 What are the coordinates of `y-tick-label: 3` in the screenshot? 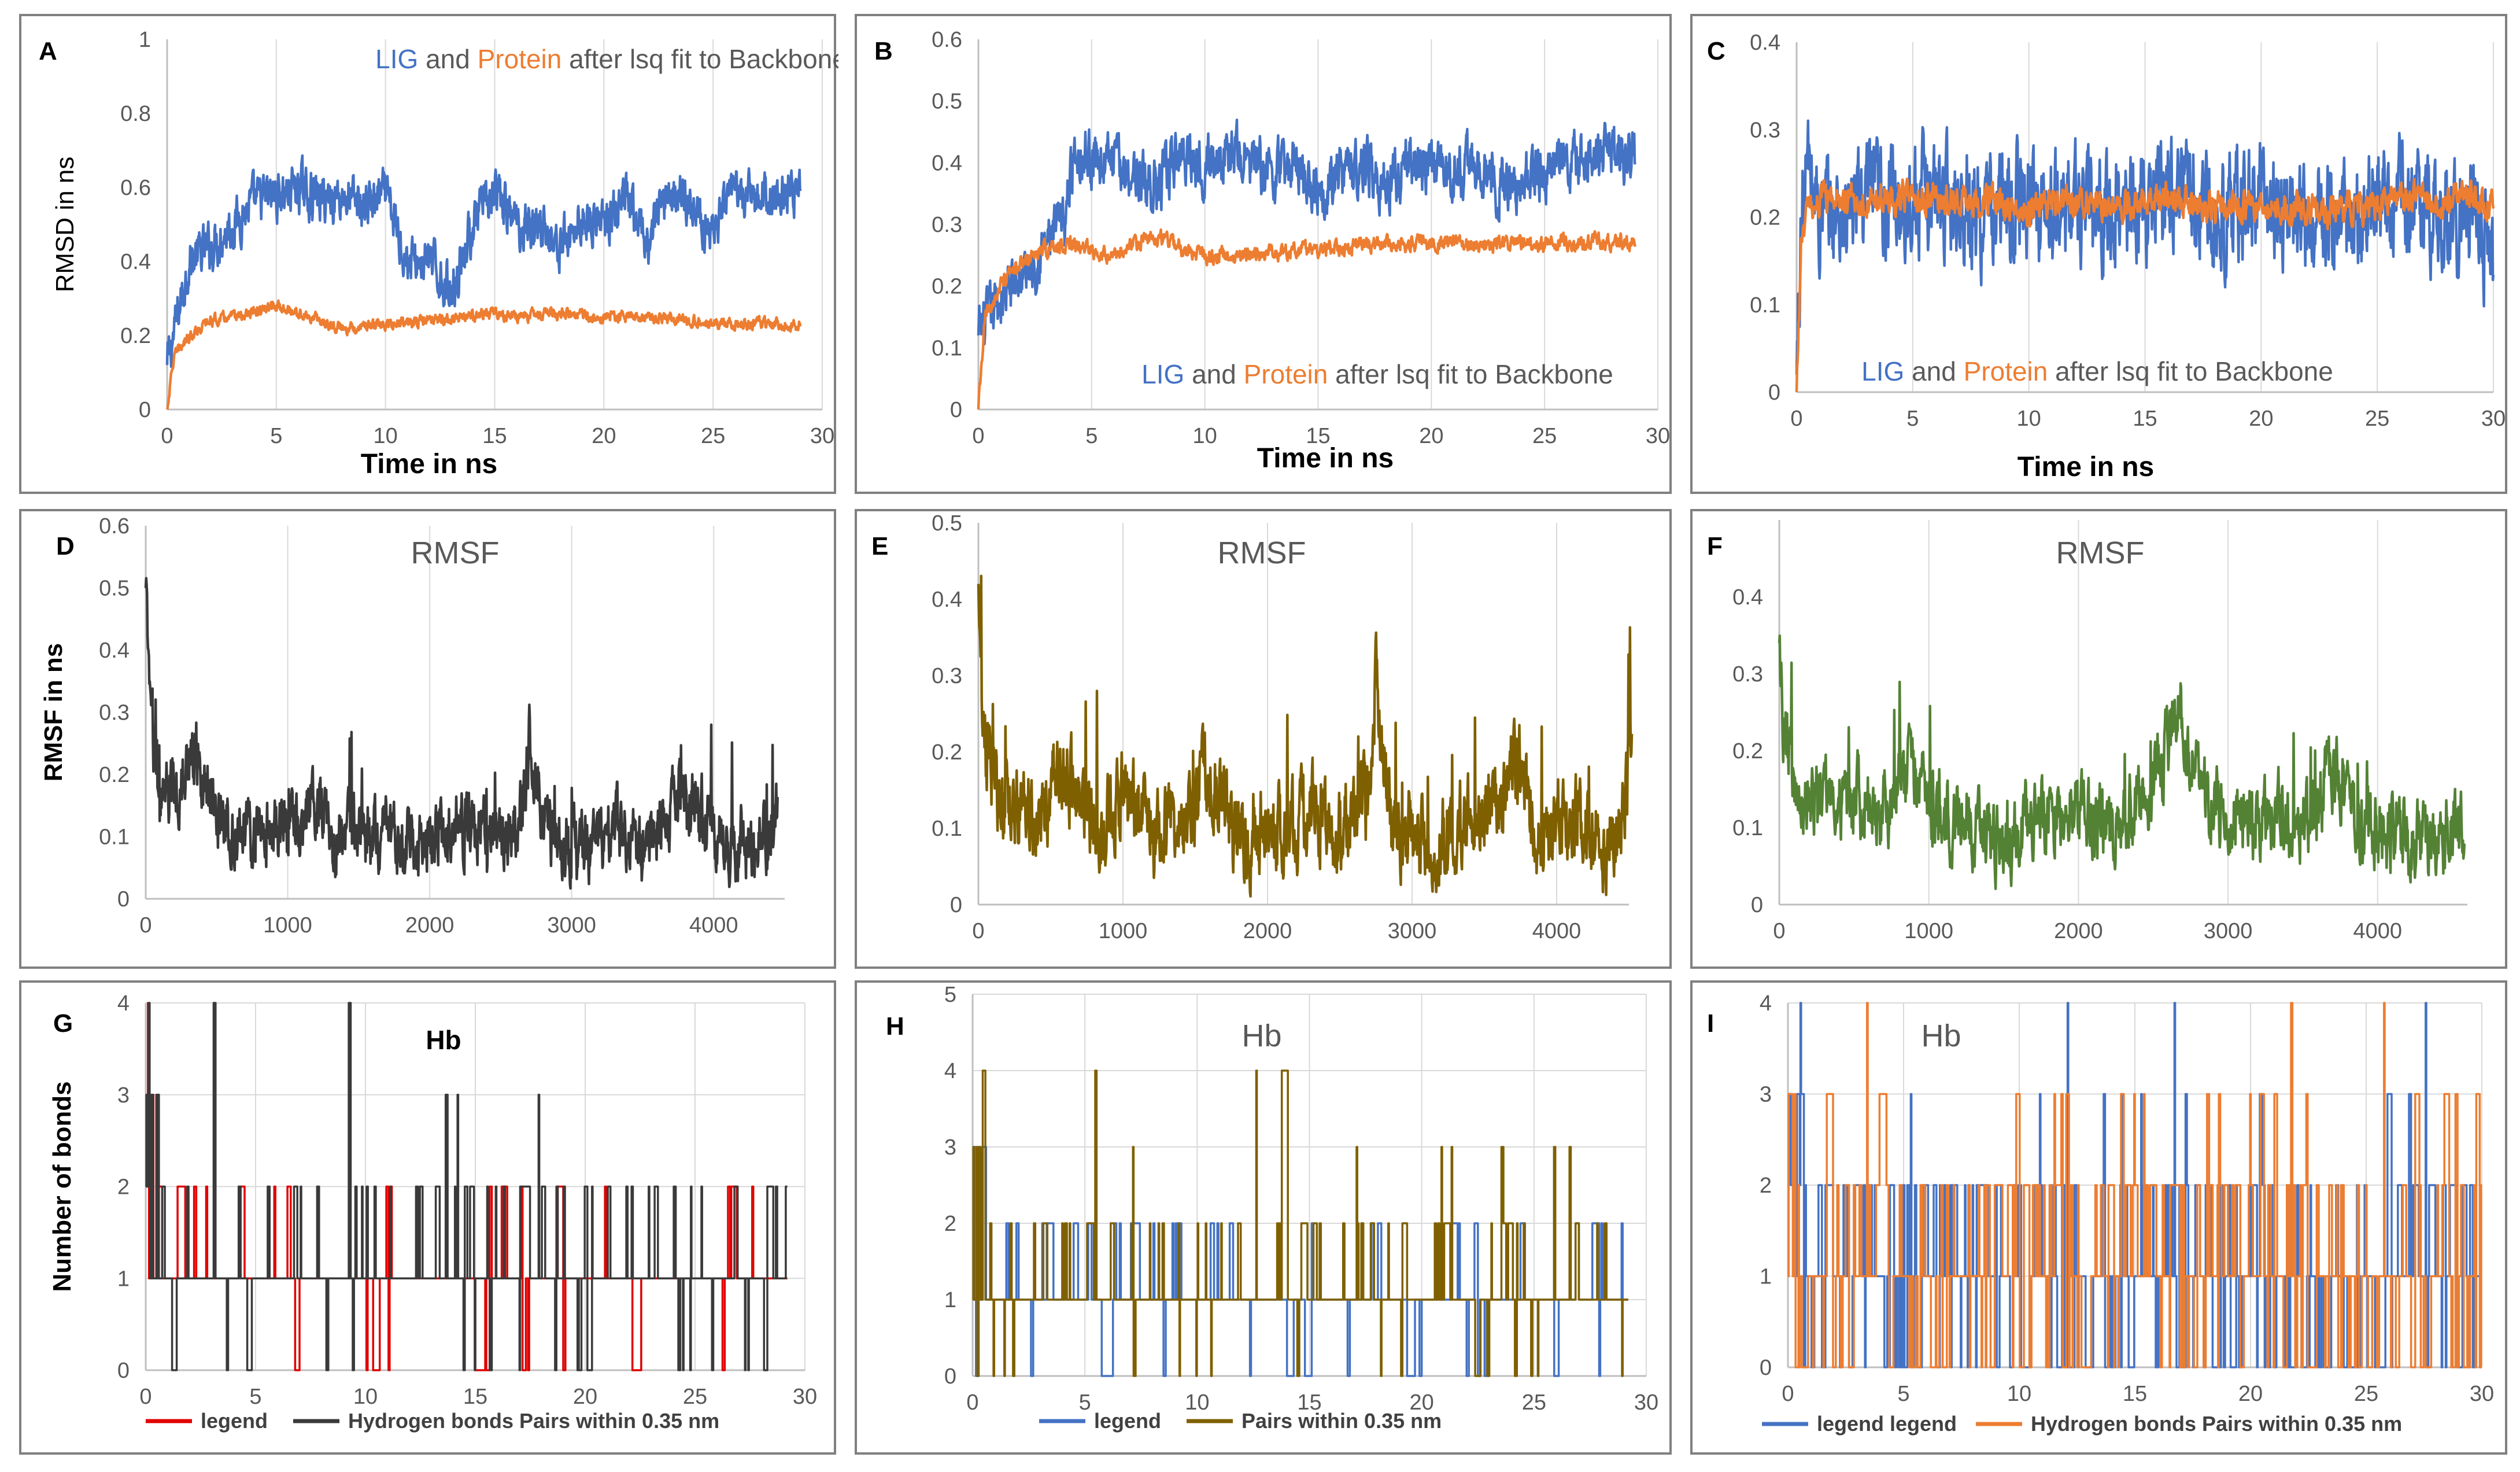 It's located at (950, 1147).